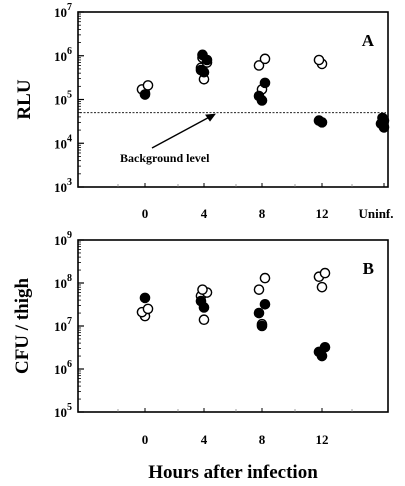  Describe the element at coordinates (24, 99) in the screenshot. I see `y-axis-title: RLU` at that location.